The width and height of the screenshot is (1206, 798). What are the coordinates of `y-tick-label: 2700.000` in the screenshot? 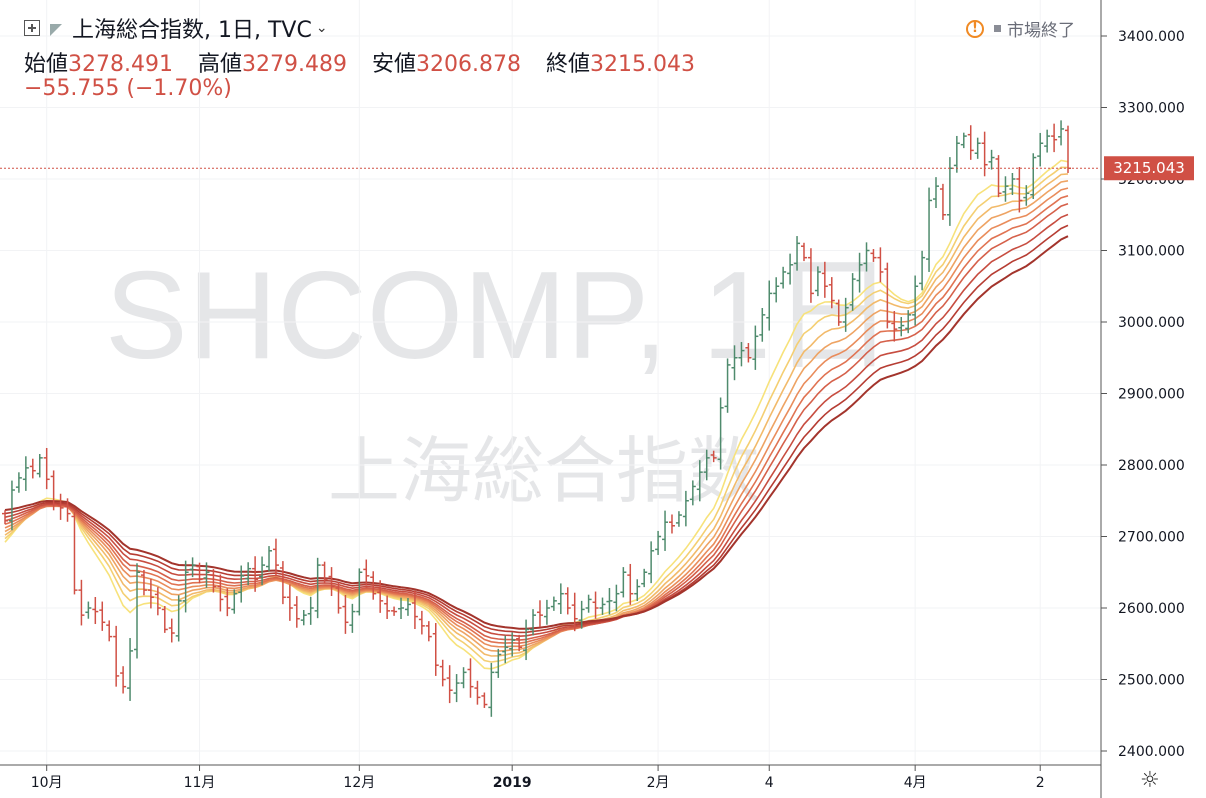 It's located at (1151, 538).